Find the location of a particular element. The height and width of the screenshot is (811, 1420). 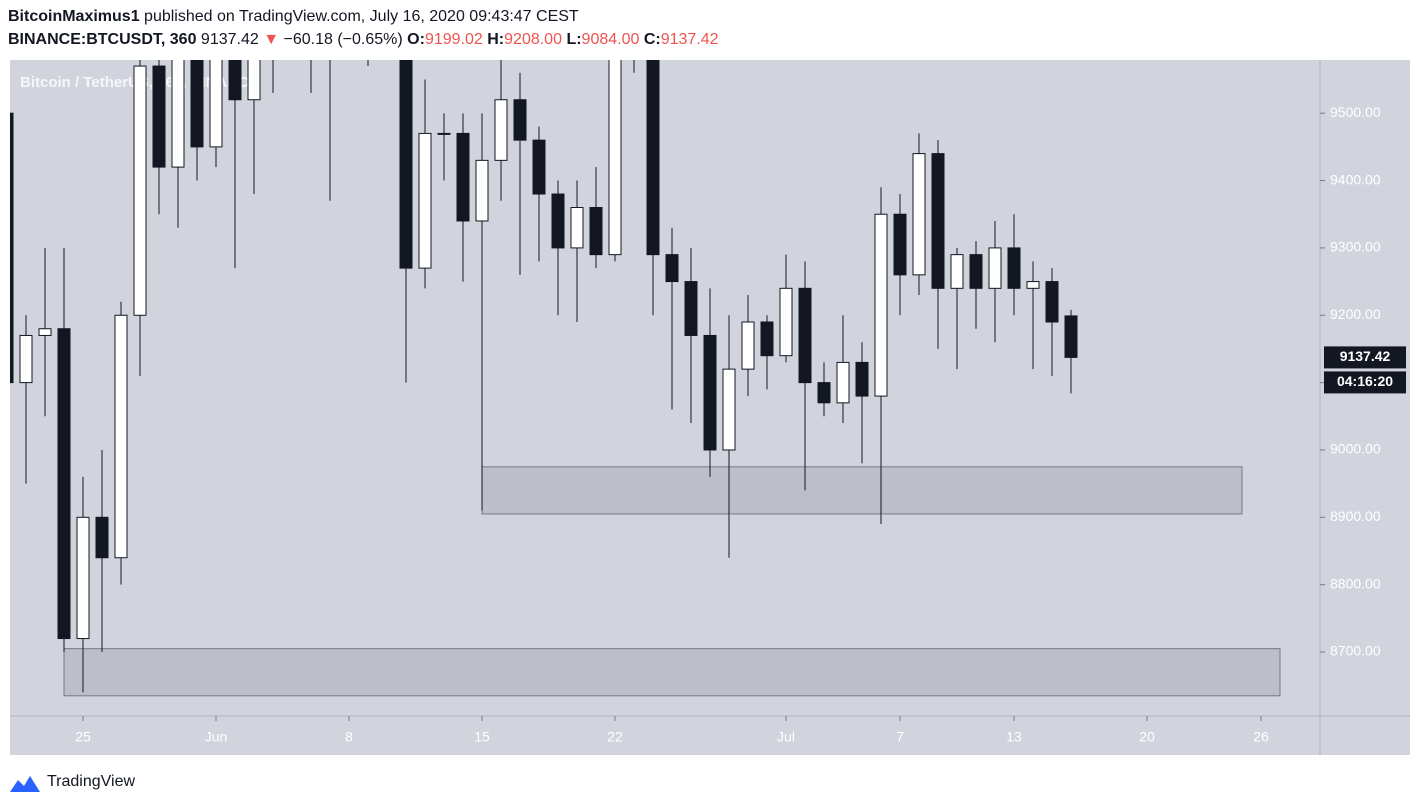

ohlc-key: L: is located at coordinates (573, 39).